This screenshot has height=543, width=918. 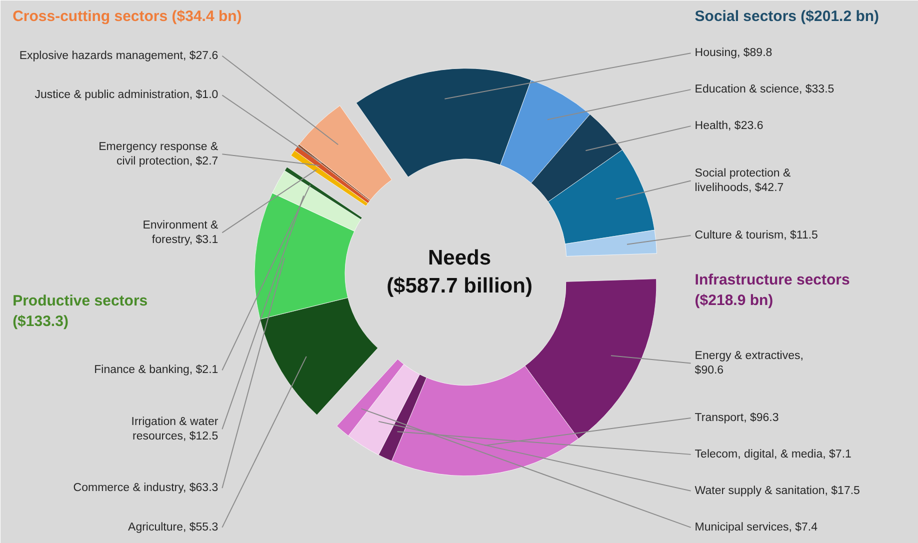 What do you see at coordinates (773, 454) in the screenshot?
I see `slice-label: Telecom, digital, & media, $7.1` at bounding box center [773, 454].